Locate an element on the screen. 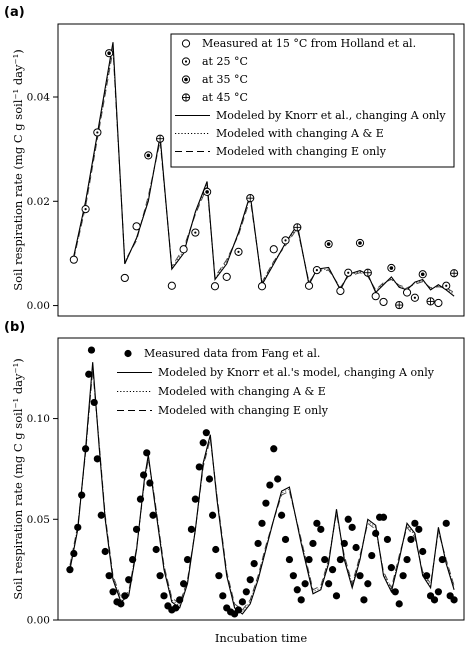  panel-b-x-axis-label: Incubation time is located at coordinates (261, 638).